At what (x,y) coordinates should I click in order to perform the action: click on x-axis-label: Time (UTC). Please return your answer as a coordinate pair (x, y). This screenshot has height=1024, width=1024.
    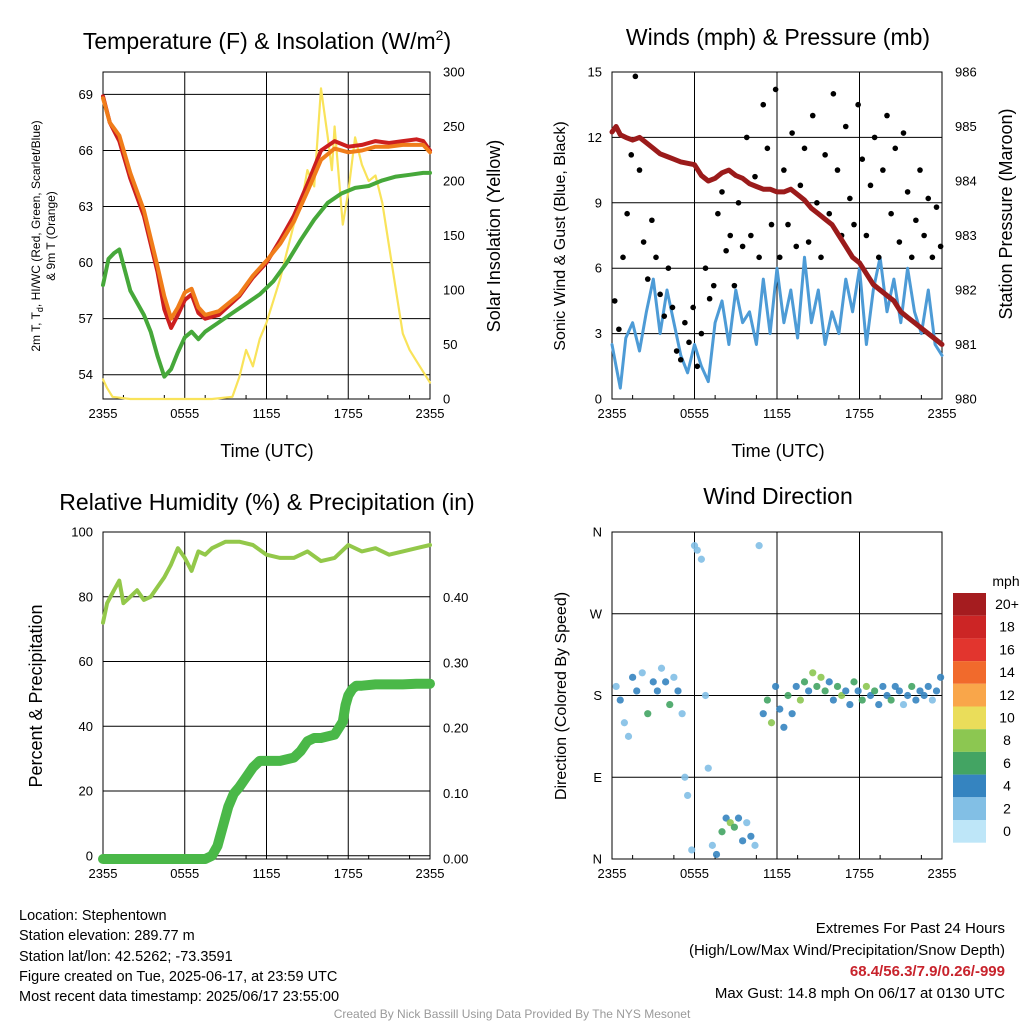
    Looking at the image, I should click on (777, 451).